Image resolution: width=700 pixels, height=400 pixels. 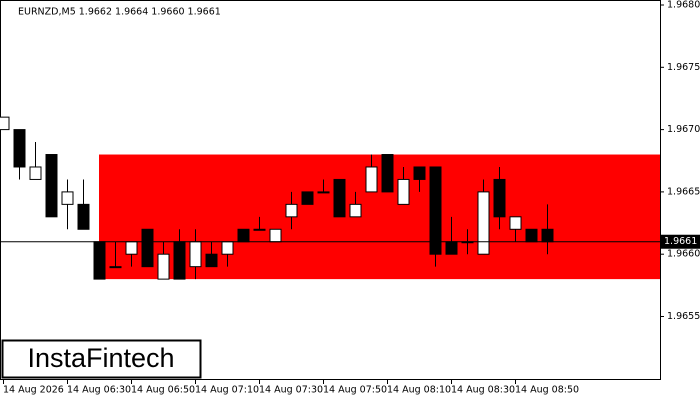 What do you see at coordinates (683, 67) in the screenshot?
I see `y-tick-label: 1.9675` at bounding box center [683, 67].